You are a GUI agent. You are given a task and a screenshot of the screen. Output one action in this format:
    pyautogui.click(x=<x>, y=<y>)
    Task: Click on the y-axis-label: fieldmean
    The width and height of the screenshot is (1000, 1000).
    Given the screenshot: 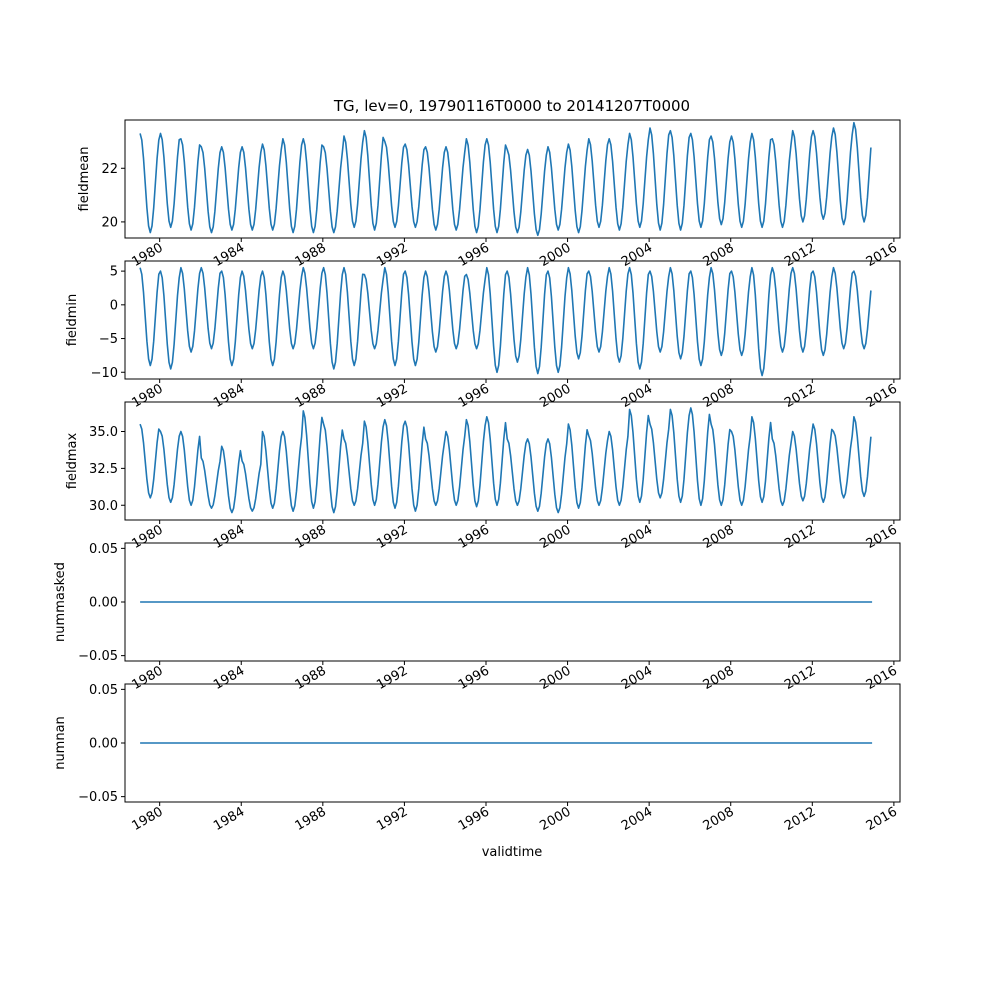 What is the action you would take?
    pyautogui.click(x=84, y=179)
    